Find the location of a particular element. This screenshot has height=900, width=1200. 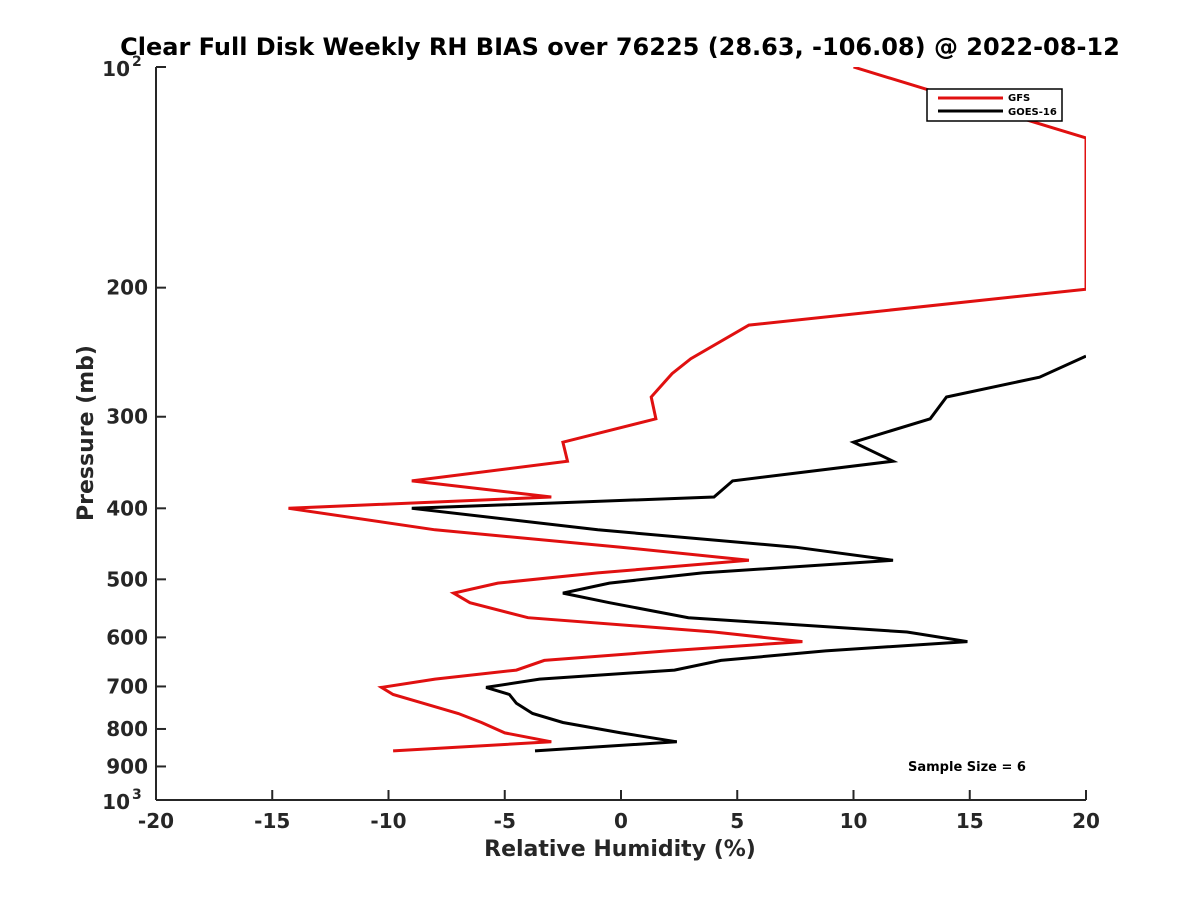

y-tick-label: 200 is located at coordinates (127, 288).